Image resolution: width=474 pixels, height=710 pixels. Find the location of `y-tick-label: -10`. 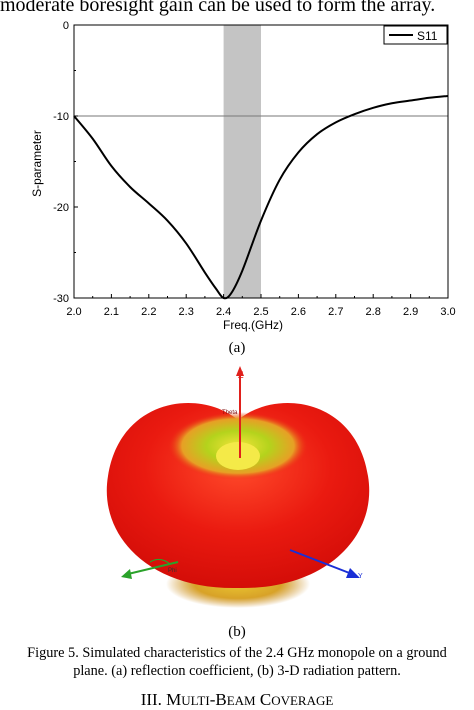

y-tick-label: -10 is located at coordinates (61, 117).